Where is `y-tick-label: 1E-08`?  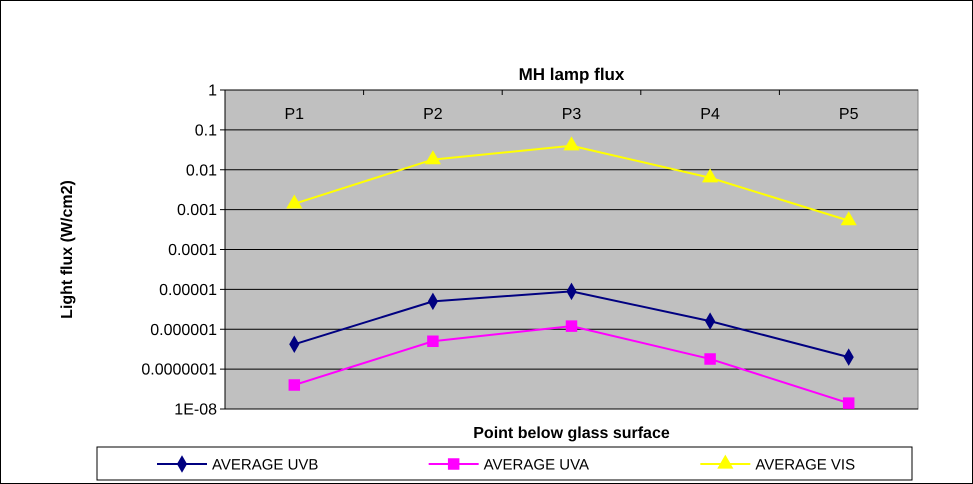 y-tick-label: 1E-08 is located at coordinates (196, 410).